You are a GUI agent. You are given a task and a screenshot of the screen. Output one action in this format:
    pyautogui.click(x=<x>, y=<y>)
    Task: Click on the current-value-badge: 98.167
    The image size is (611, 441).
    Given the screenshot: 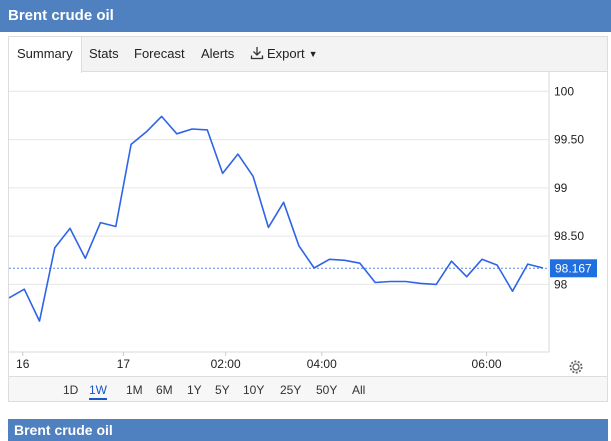 What is the action you would take?
    pyautogui.click(x=573, y=268)
    